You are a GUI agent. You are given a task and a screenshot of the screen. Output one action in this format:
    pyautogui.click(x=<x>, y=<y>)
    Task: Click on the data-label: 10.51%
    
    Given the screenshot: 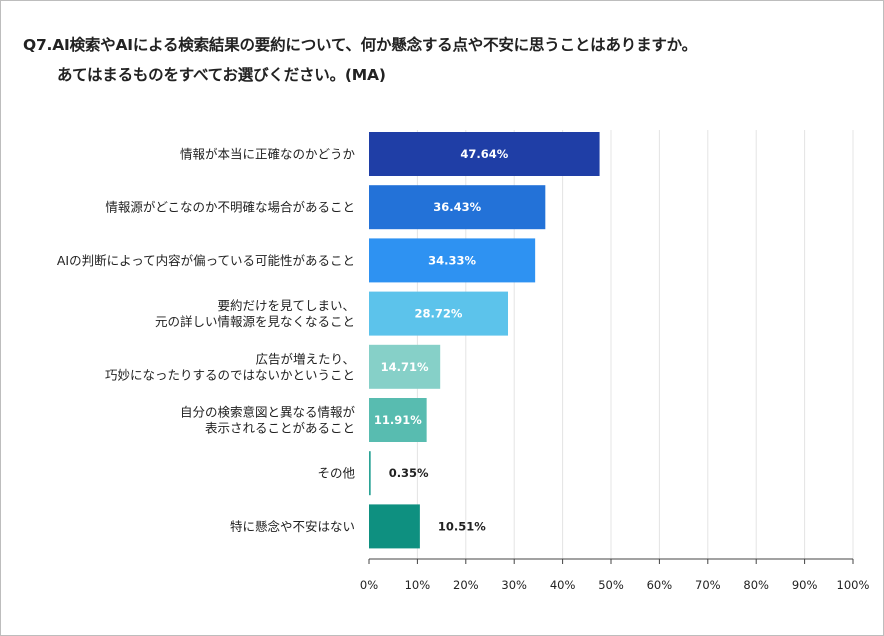 What is the action you would take?
    pyautogui.click(x=462, y=526)
    